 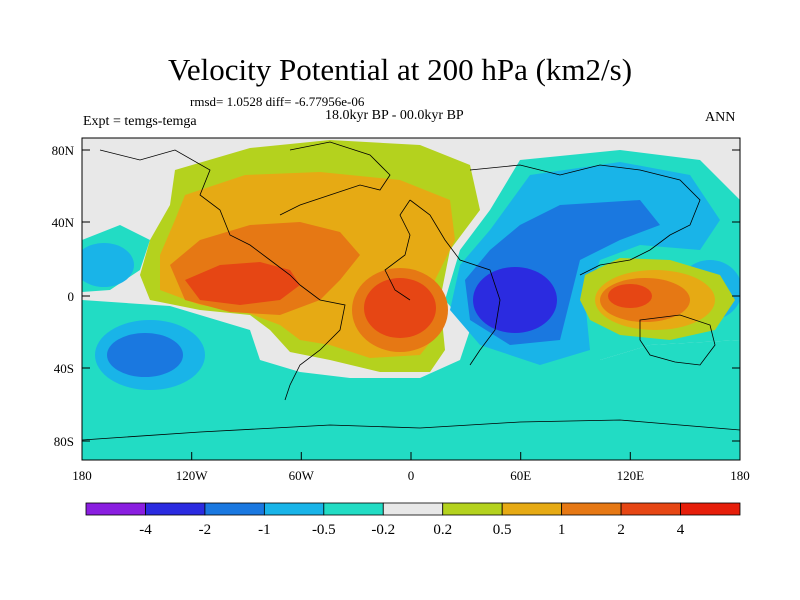 I want to click on lon-label-0: 0, so click(x=411, y=475).